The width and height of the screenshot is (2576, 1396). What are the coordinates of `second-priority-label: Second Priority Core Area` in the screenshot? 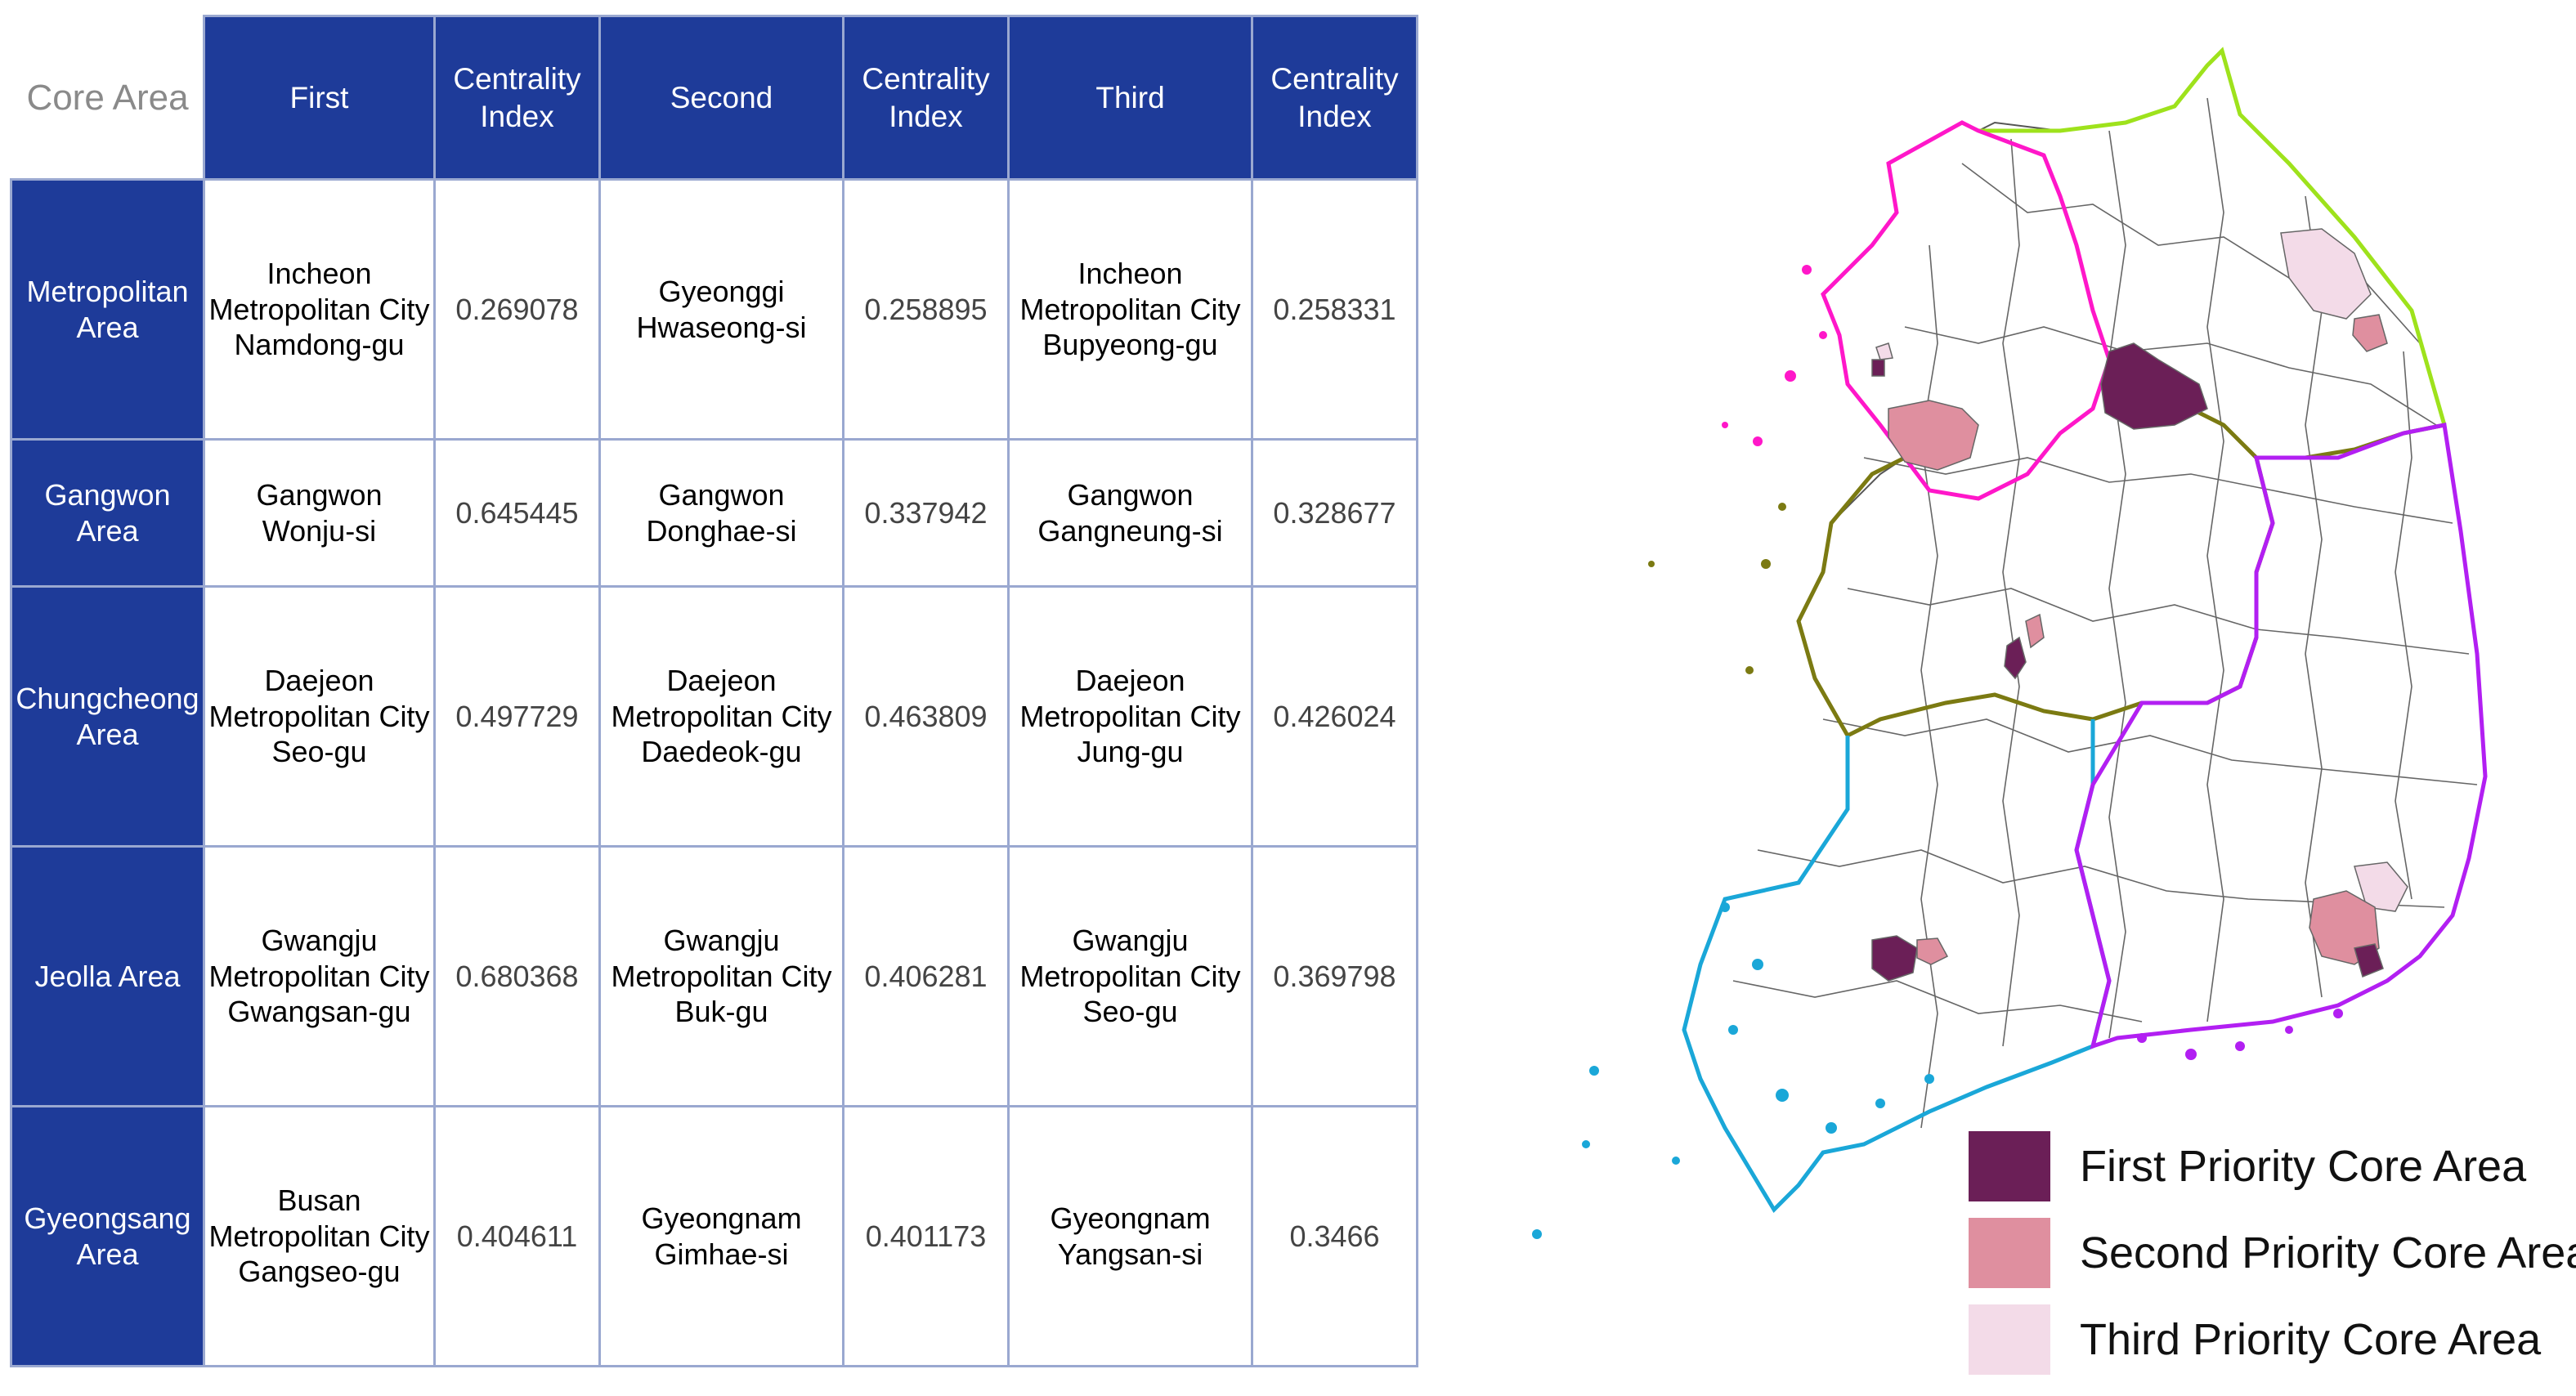 It's located at (2328, 1252).